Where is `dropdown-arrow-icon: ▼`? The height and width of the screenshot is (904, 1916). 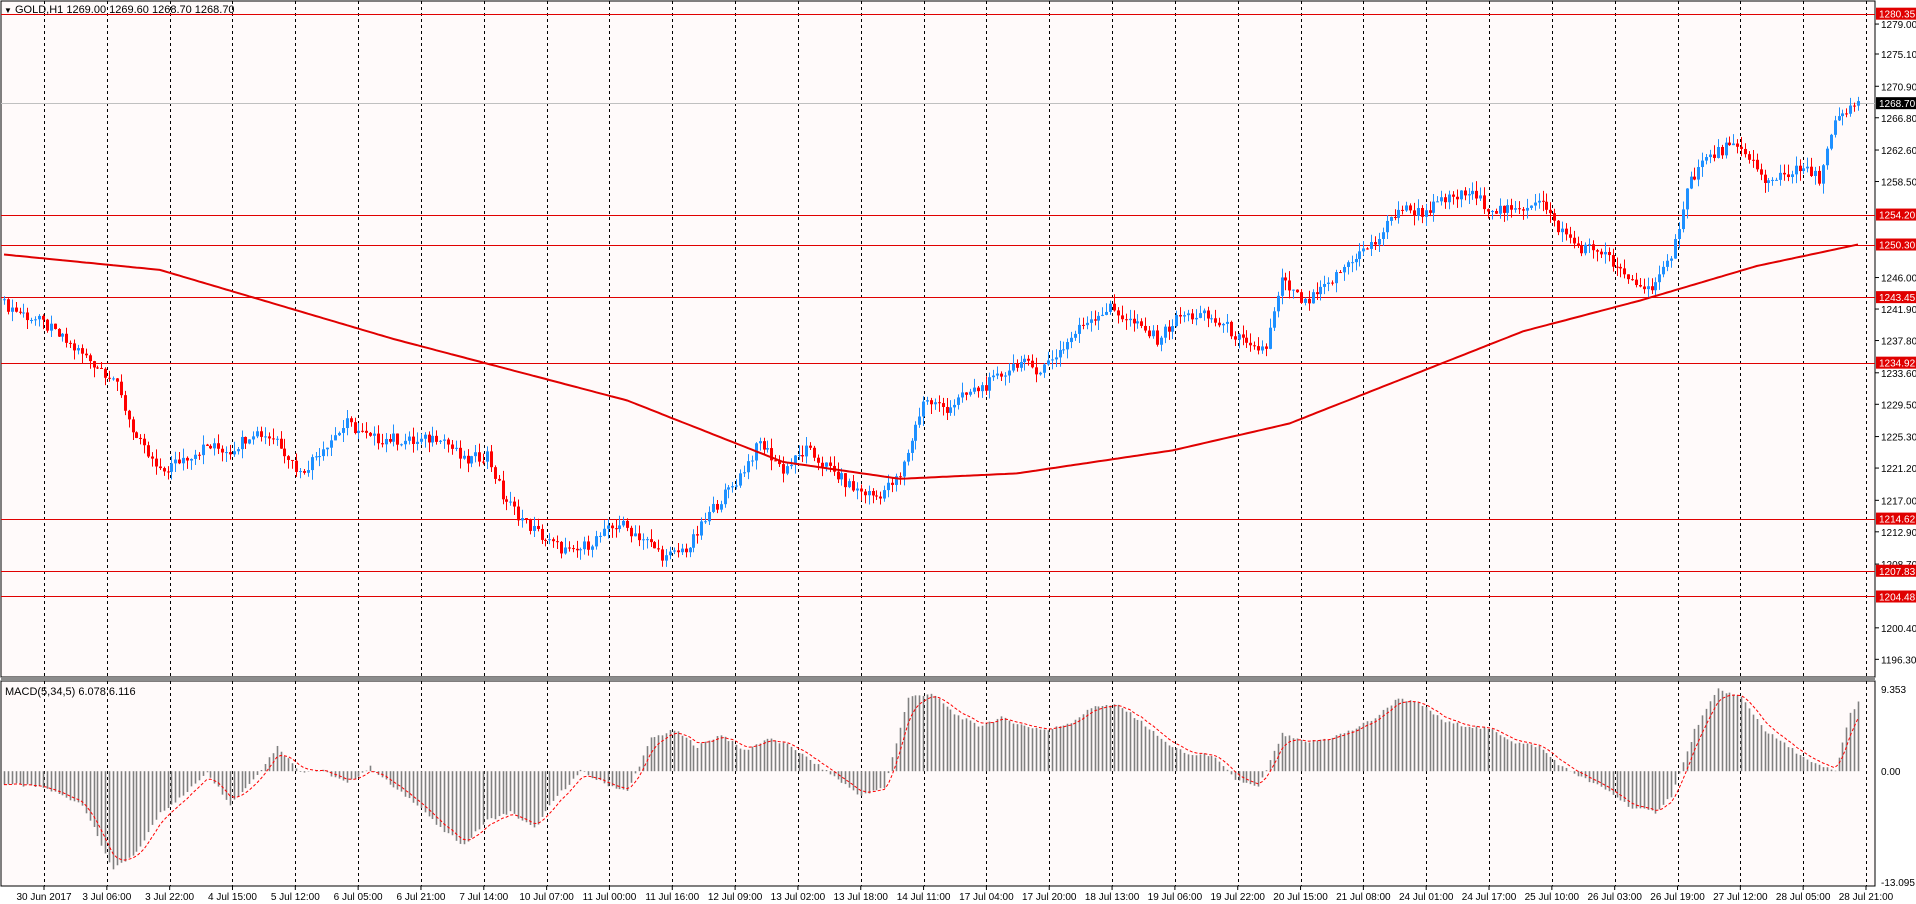
dropdown-arrow-icon: ▼ is located at coordinates (8, 10).